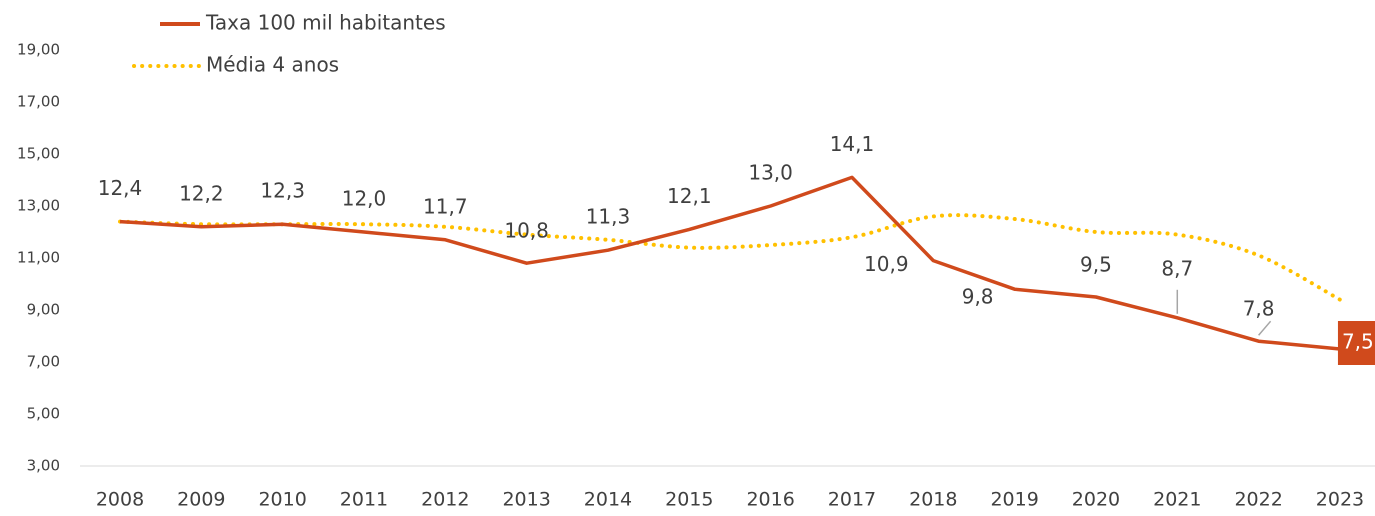 This screenshot has width=1375, height=516. Describe the element at coordinates (526, 500) in the screenshot. I see `x-tick-label: 2013` at that location.